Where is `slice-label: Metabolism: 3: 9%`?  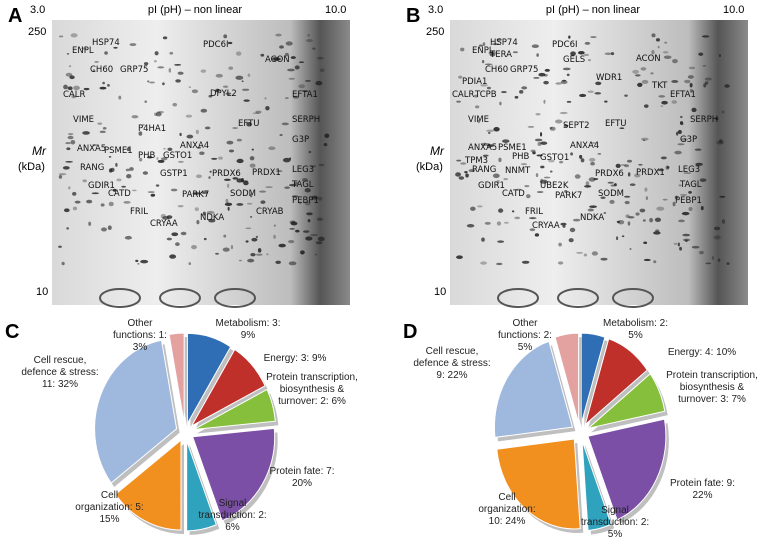
slice-label: Metabolism: 3: 9% is located at coordinates (248, 329).